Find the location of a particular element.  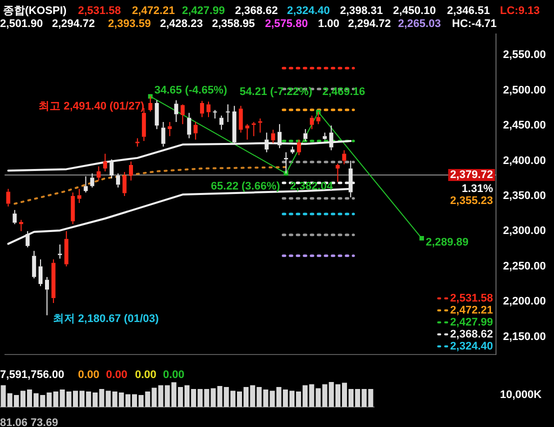

text: 2,472.21 is located at coordinates (153, 11).